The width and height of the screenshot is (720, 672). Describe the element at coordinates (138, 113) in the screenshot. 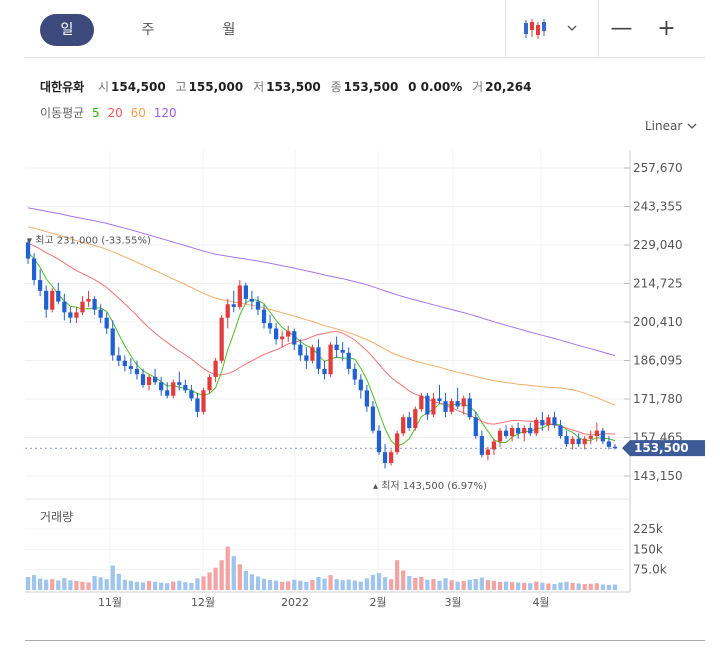

I see `ma60-legend: 60` at that location.